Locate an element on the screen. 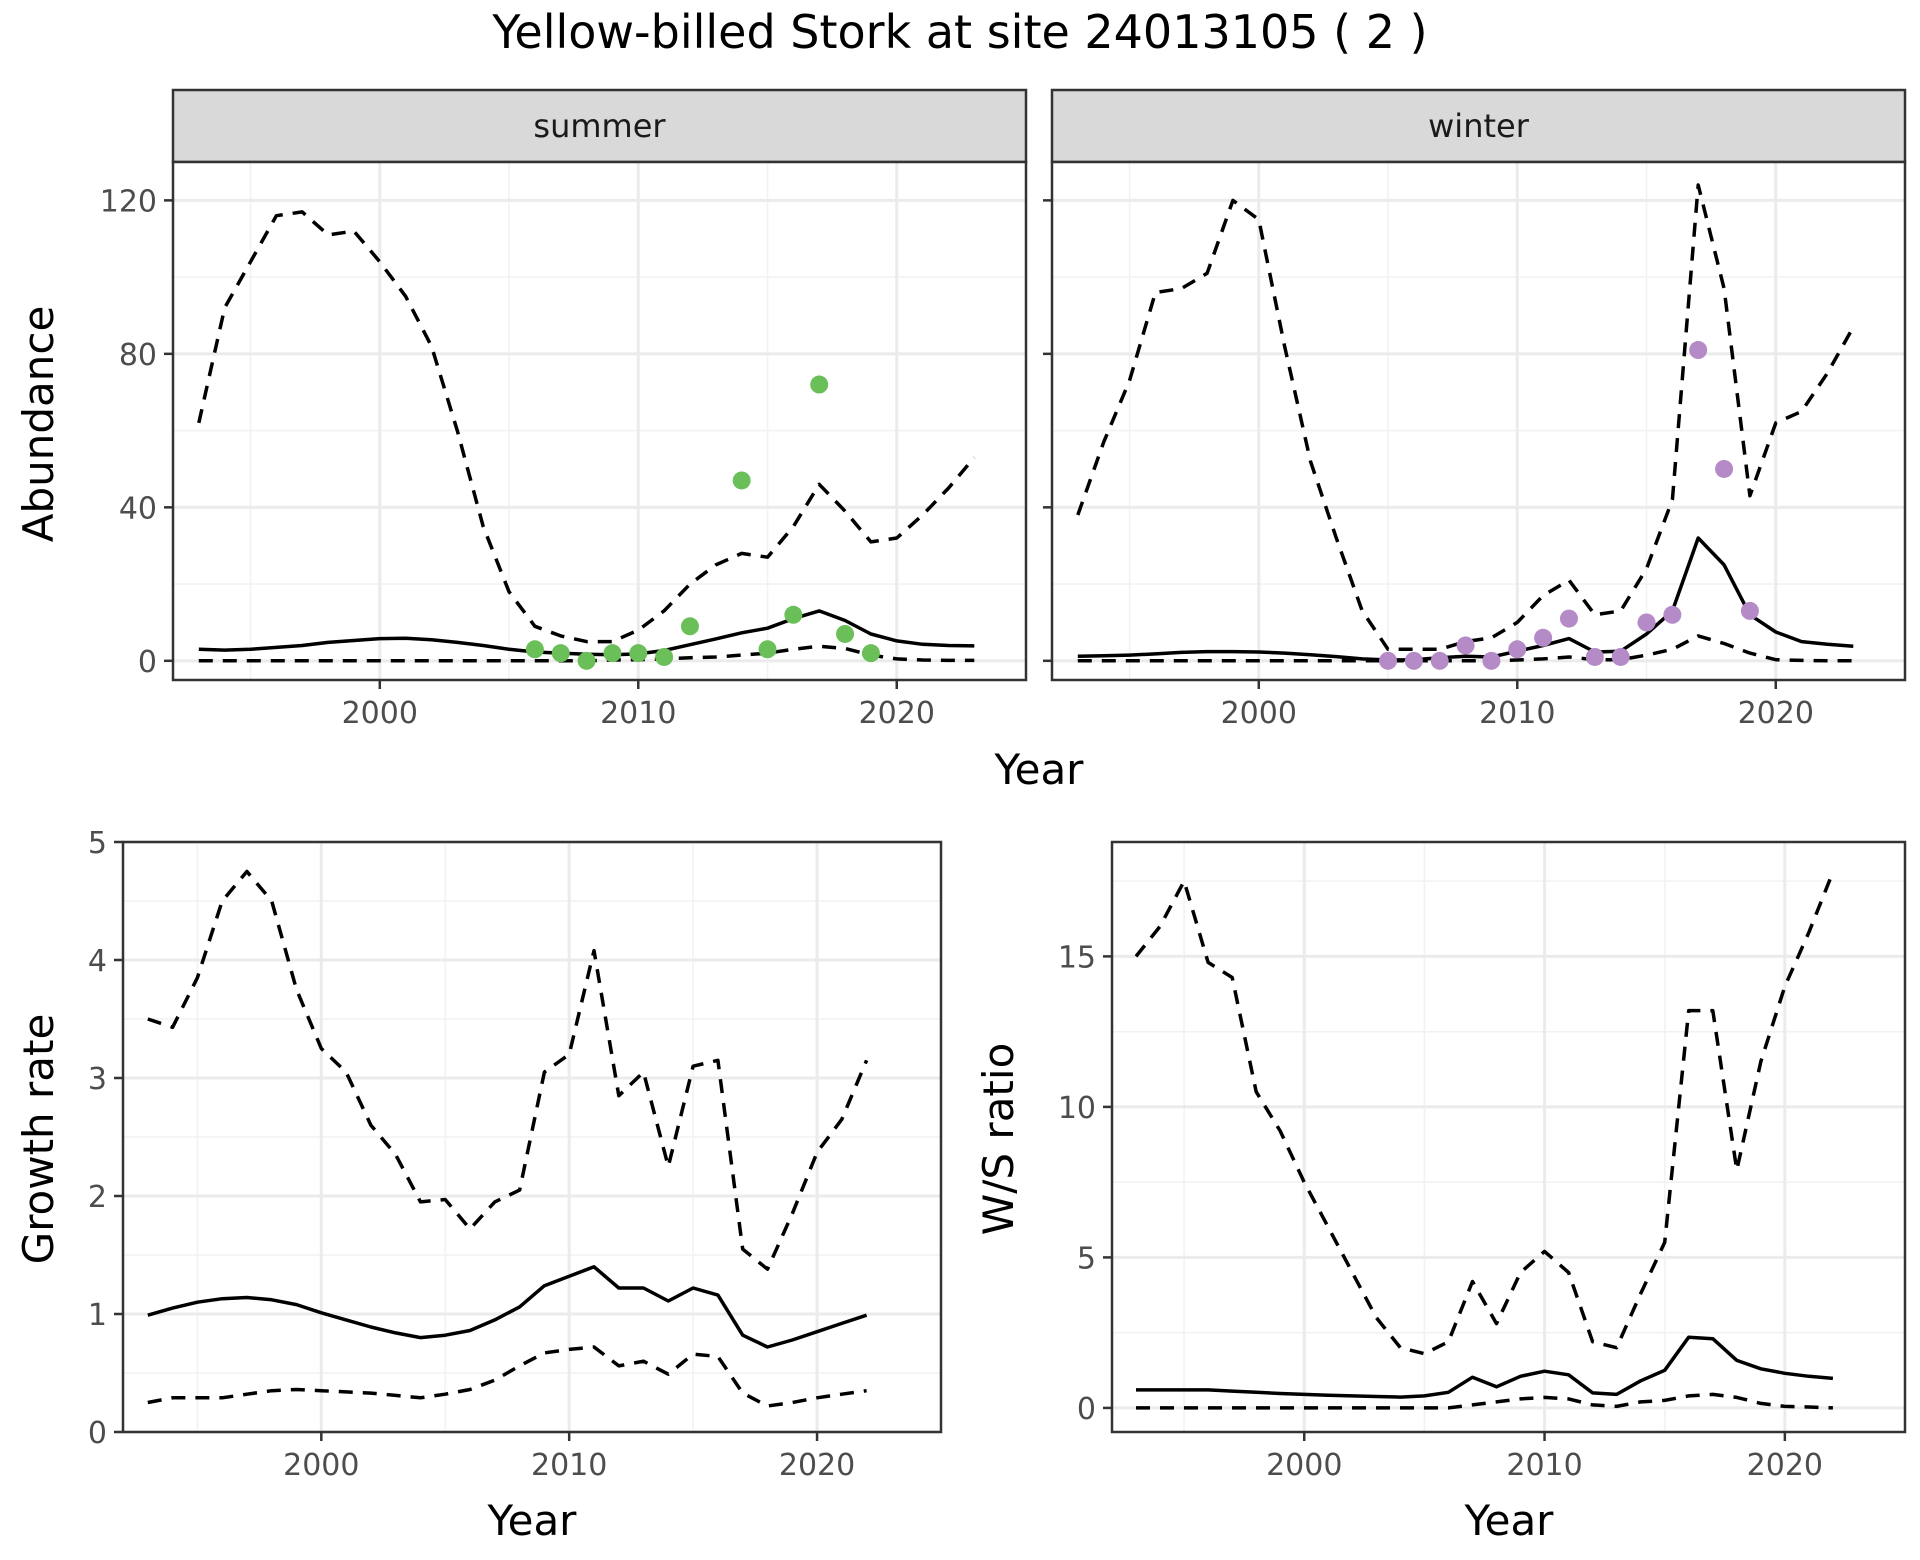 Image resolution: width=1920 pixels, height=1560 pixels. y-tick-label: 80 is located at coordinates (138, 355).